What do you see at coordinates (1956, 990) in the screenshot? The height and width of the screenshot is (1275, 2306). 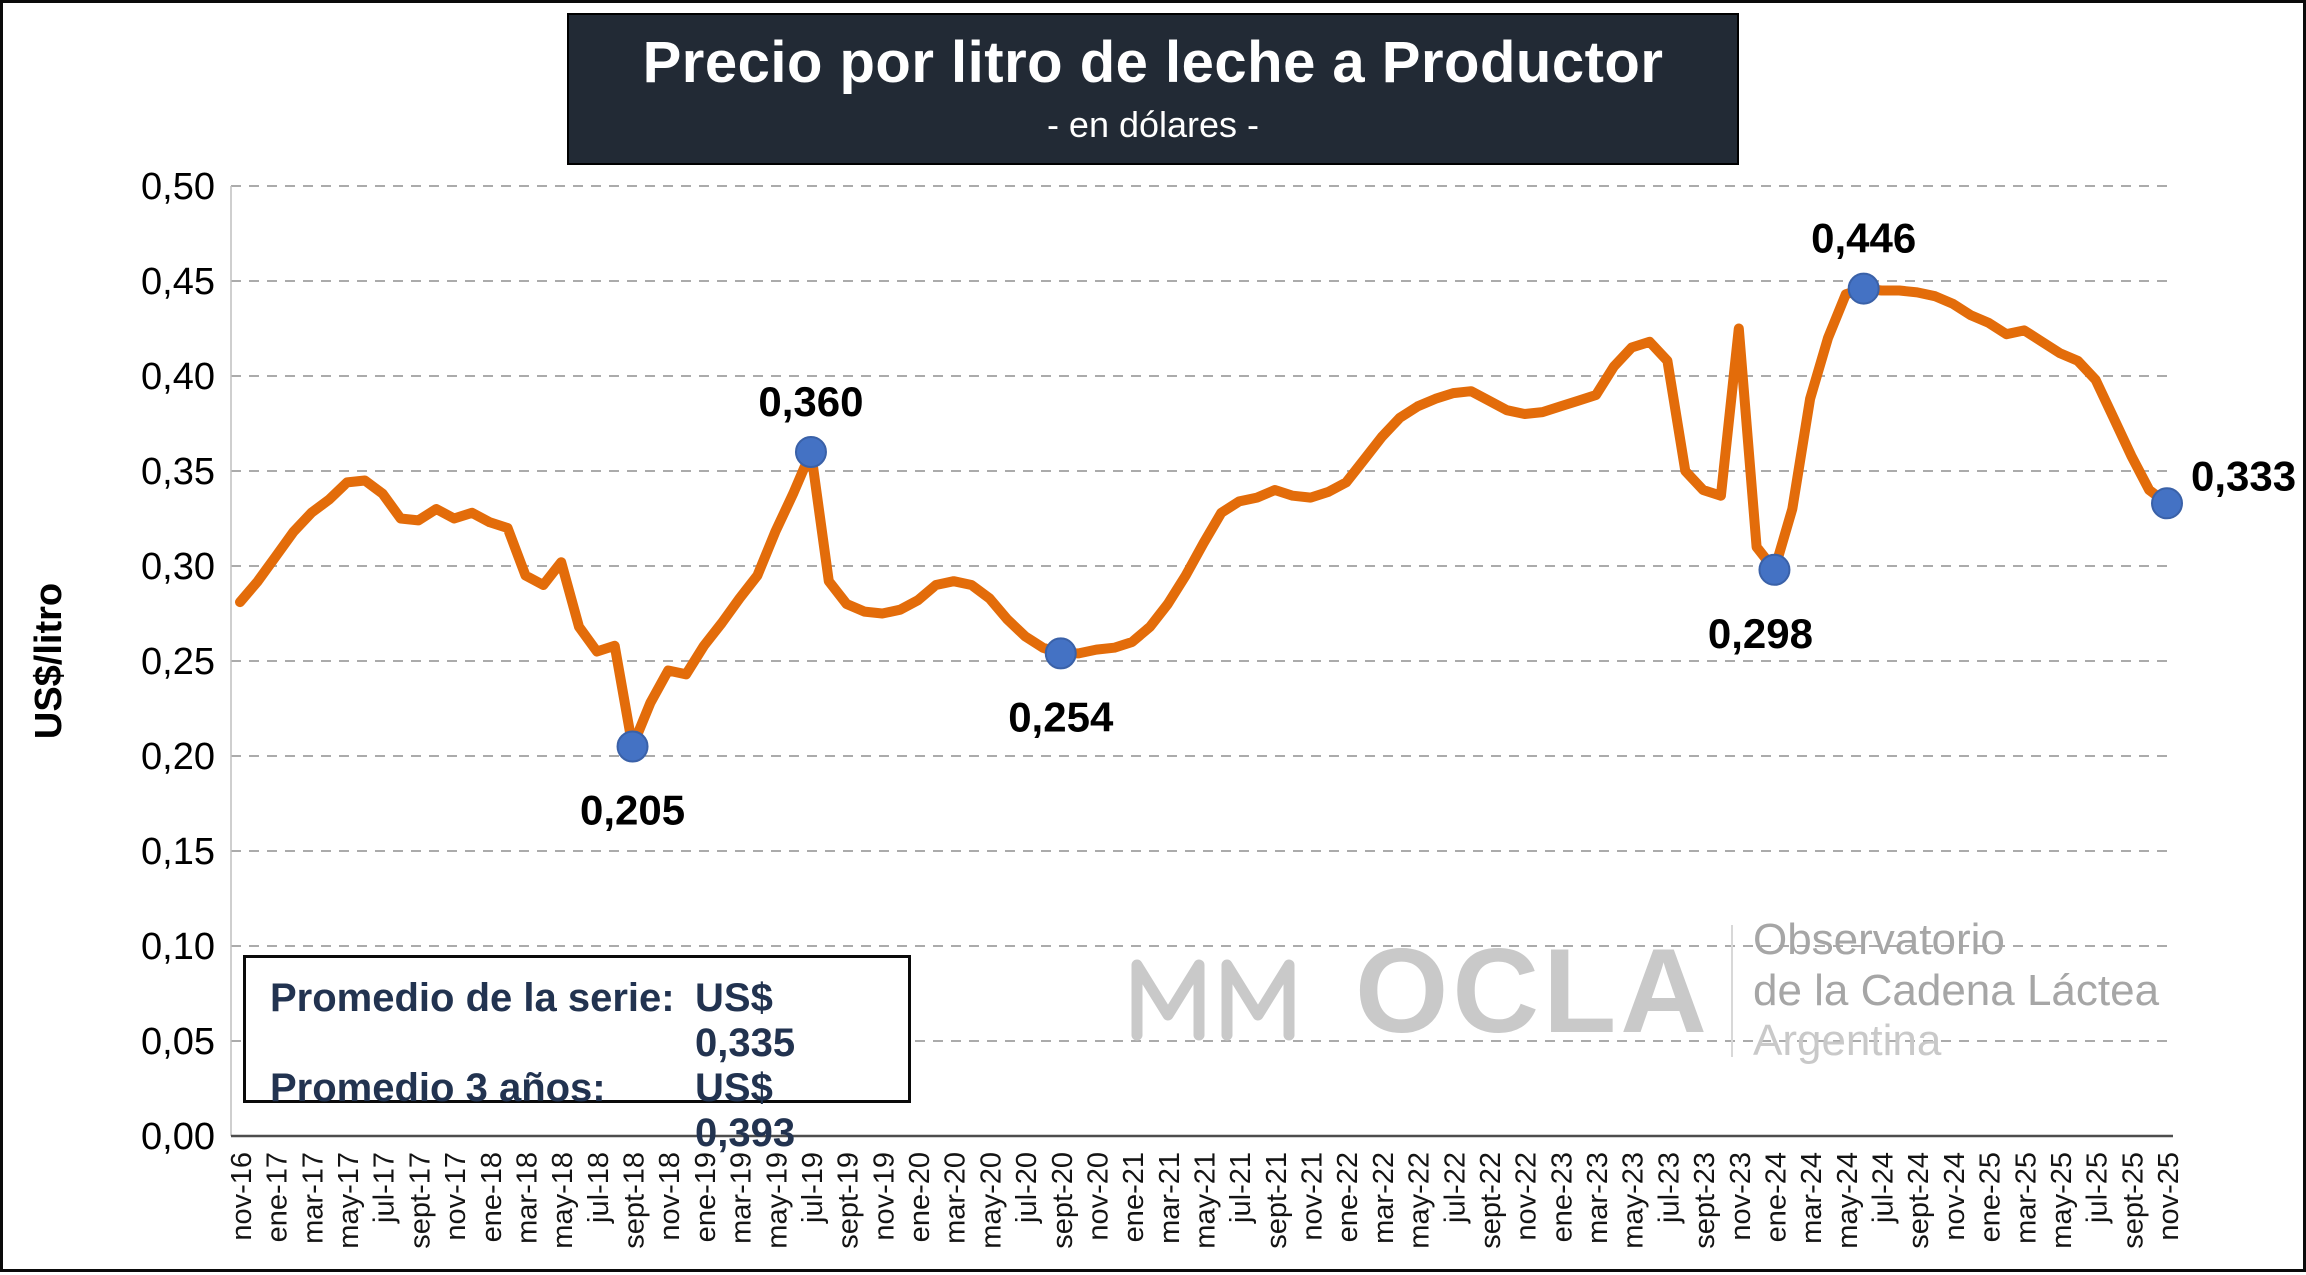 I see `watermark-line-cadena-lactea: de la Cadena Láctea` at bounding box center [1956, 990].